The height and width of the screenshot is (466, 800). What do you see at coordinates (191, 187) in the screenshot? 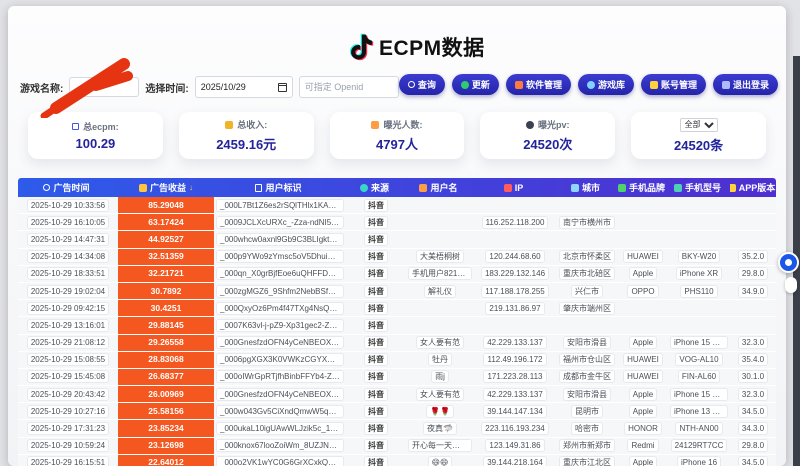
I see `sort-arrow-icon: ↓` at bounding box center [191, 187].